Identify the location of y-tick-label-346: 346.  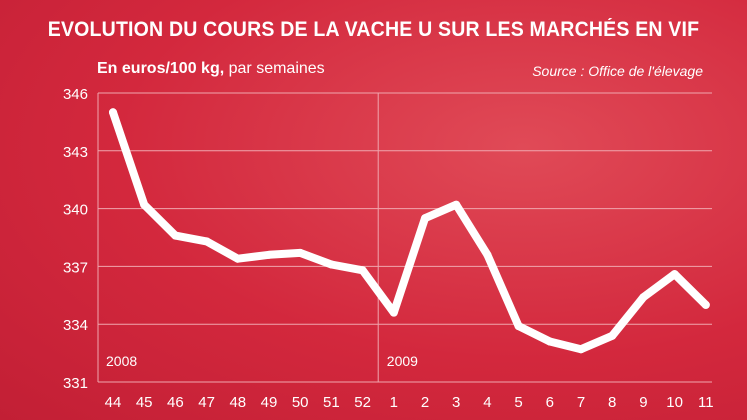
(75, 94).